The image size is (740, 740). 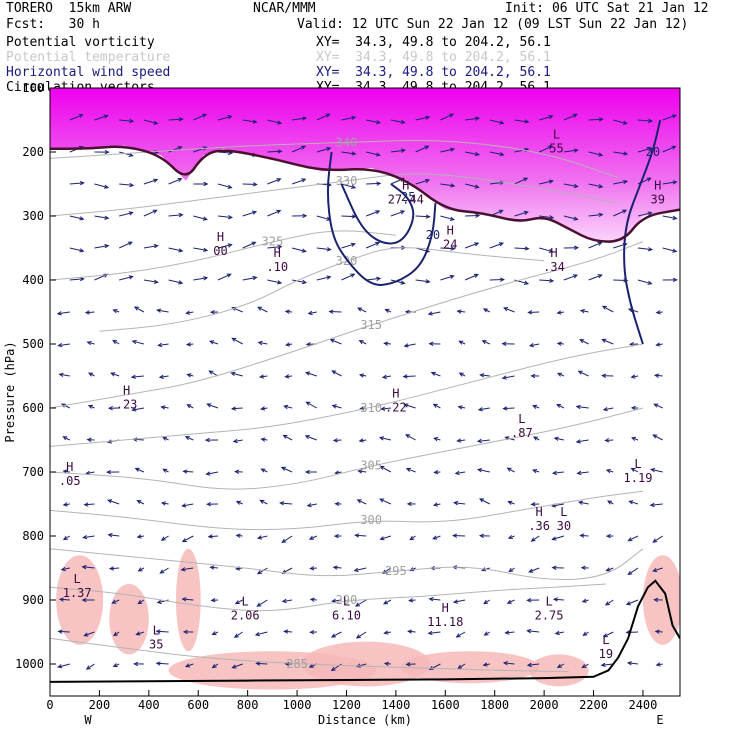 I want to click on y-tick-label: 200, so click(x=33, y=152).